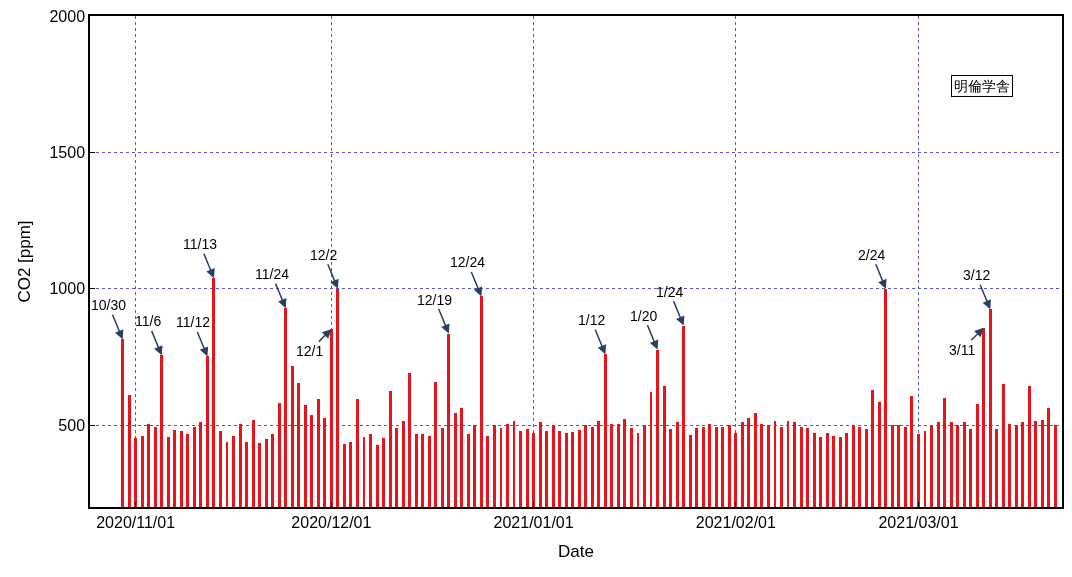  I want to click on annotation: 3/11, so click(962, 350).